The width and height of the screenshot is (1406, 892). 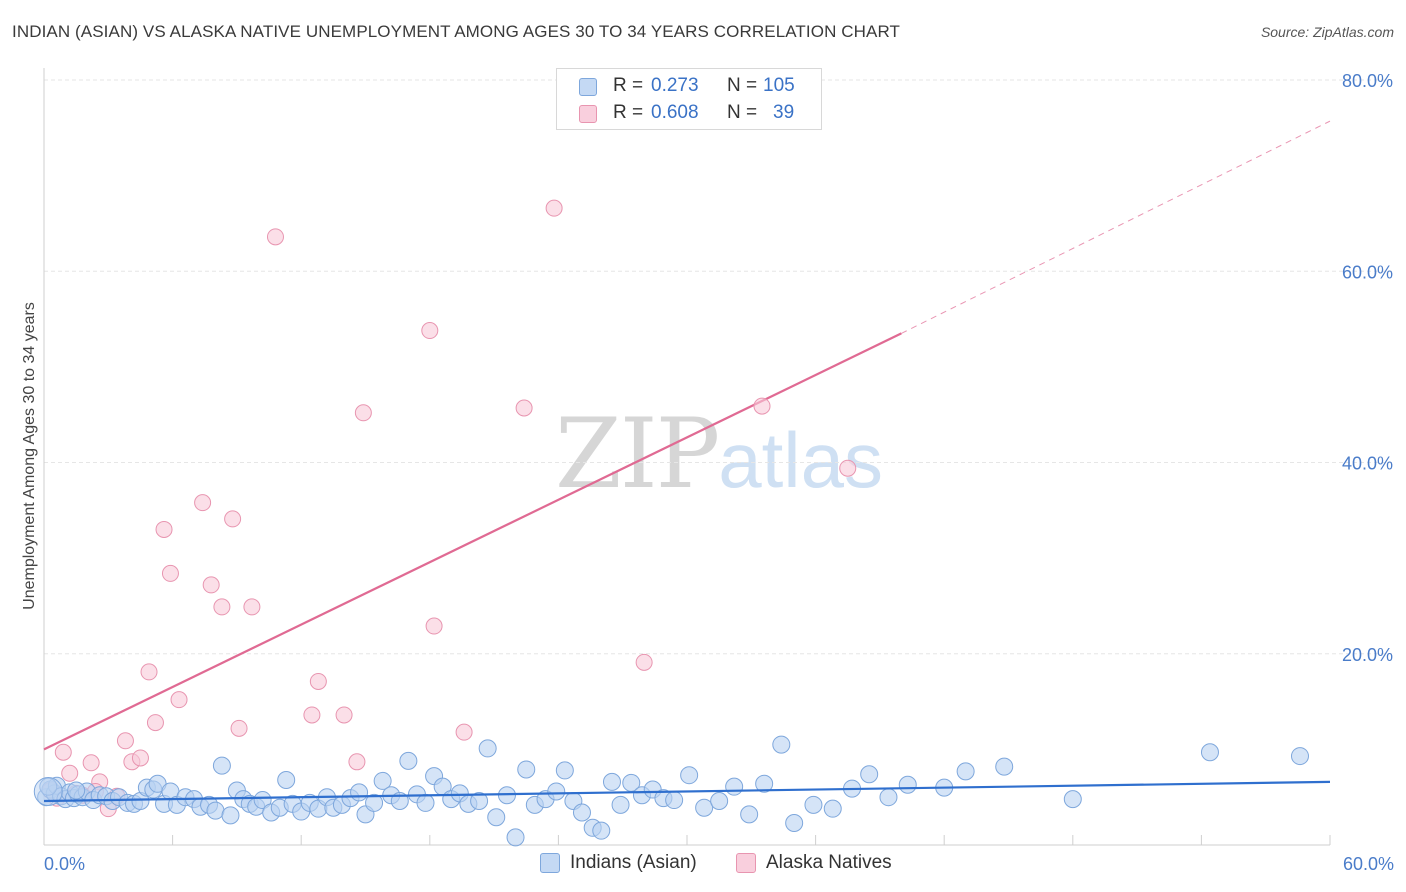 What do you see at coordinates (1368, 864) in the screenshot?
I see `x-tick-label: 60.0%` at bounding box center [1368, 864].